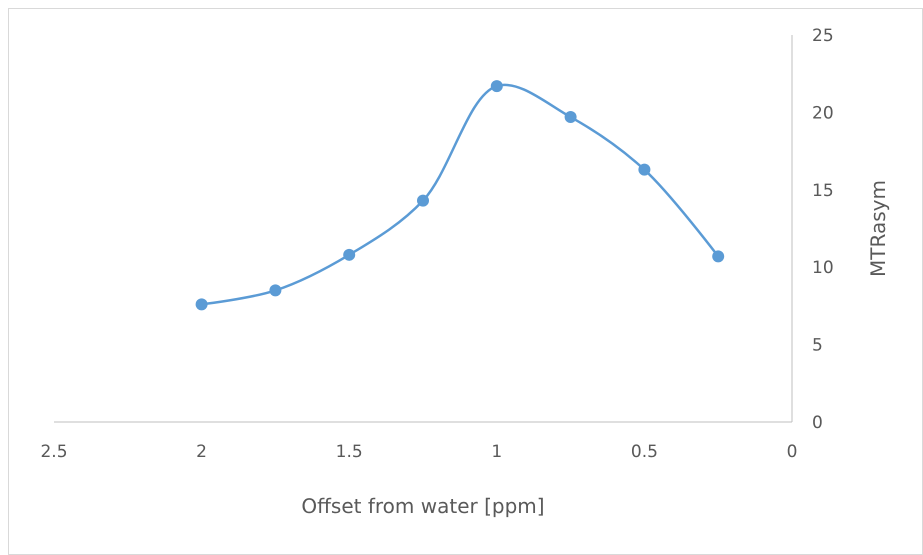  Describe the element at coordinates (792, 452) in the screenshot. I see `x-tick-label: 0` at that location.